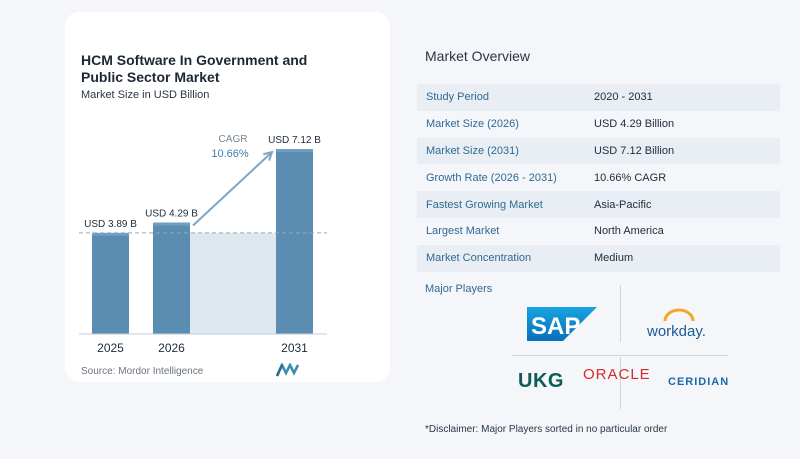 This screenshot has height=459, width=800. I want to click on workday-logo: workday., so click(680, 325).